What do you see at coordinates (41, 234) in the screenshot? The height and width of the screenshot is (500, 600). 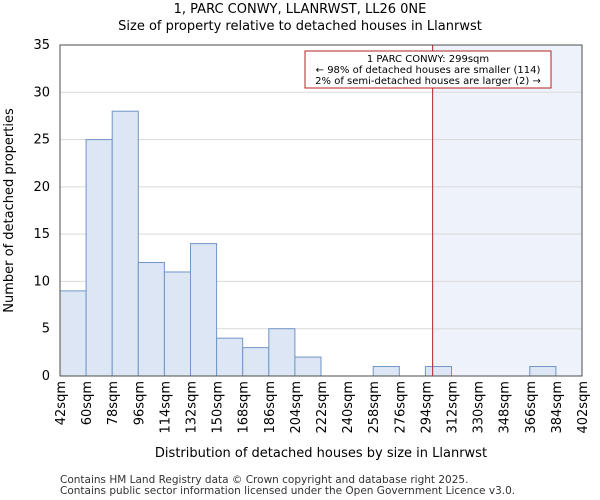 I see `y-tick-label: 15` at bounding box center [41, 234].